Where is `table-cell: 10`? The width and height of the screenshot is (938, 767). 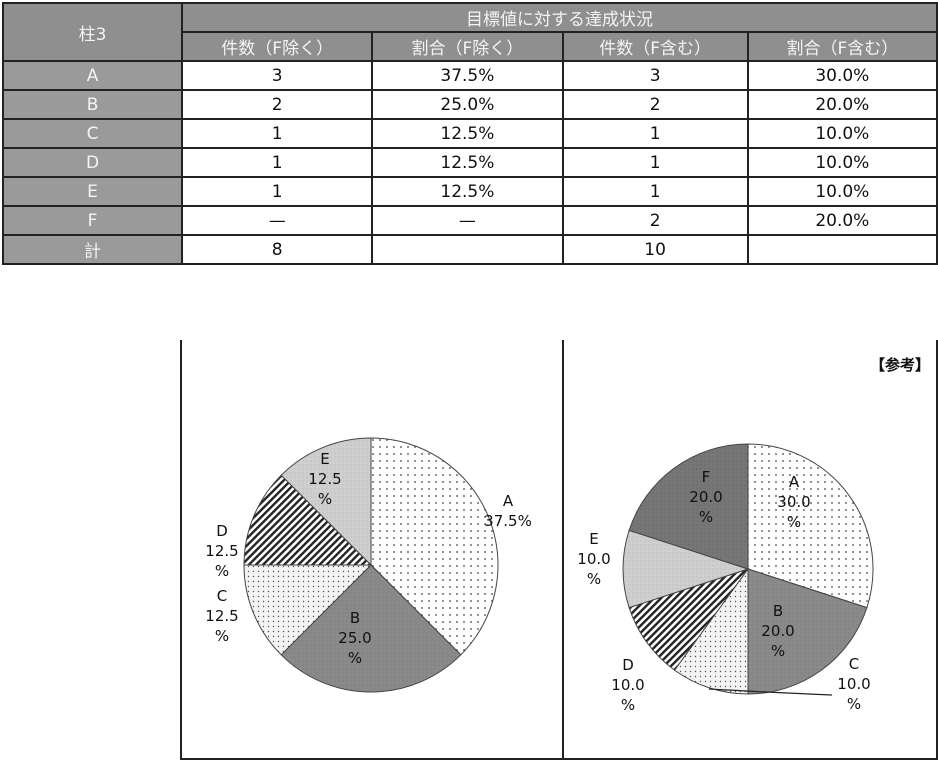
table-cell: 10 is located at coordinates (655, 249).